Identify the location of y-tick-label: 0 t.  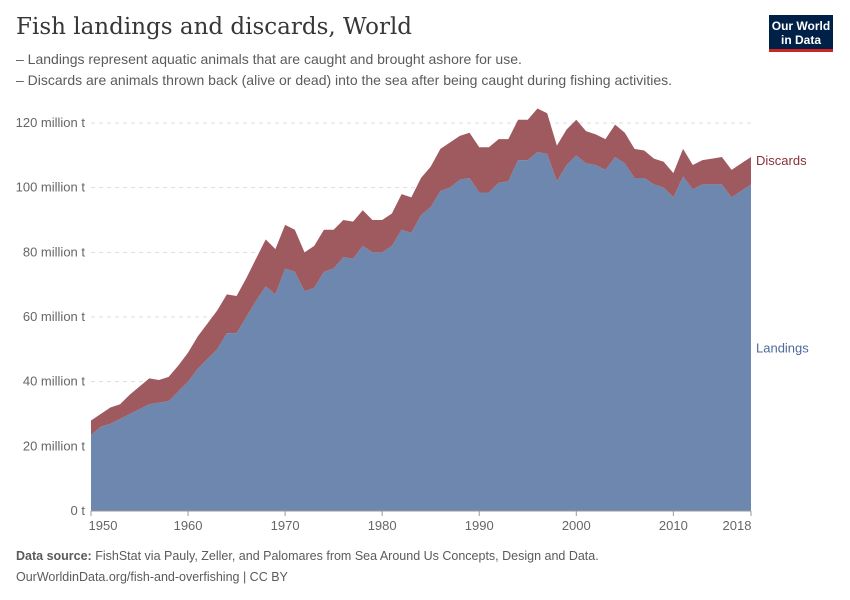
(78, 510).